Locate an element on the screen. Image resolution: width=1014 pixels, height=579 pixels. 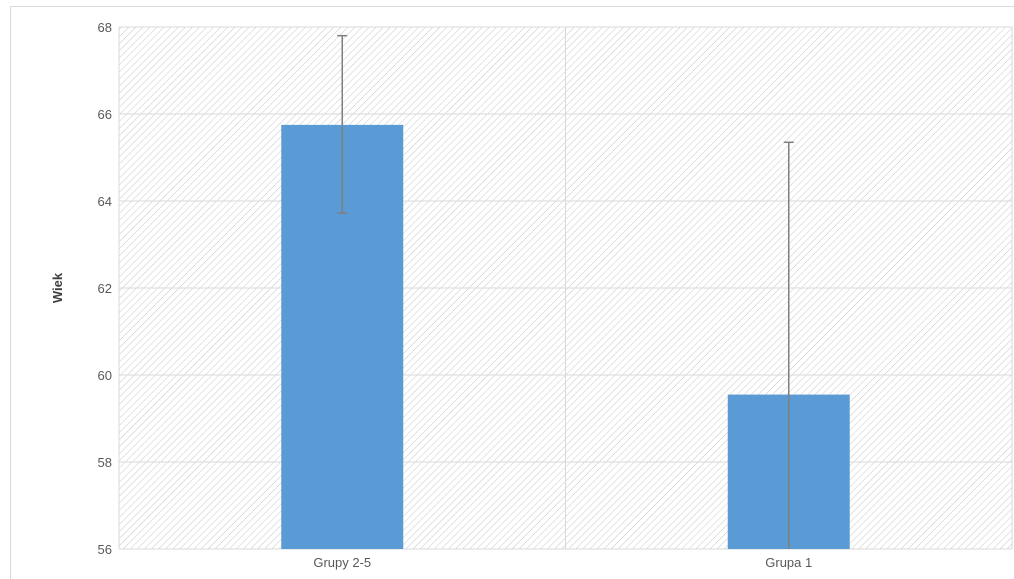
x-tick-label: Grupy 2-5 is located at coordinates (342, 562).